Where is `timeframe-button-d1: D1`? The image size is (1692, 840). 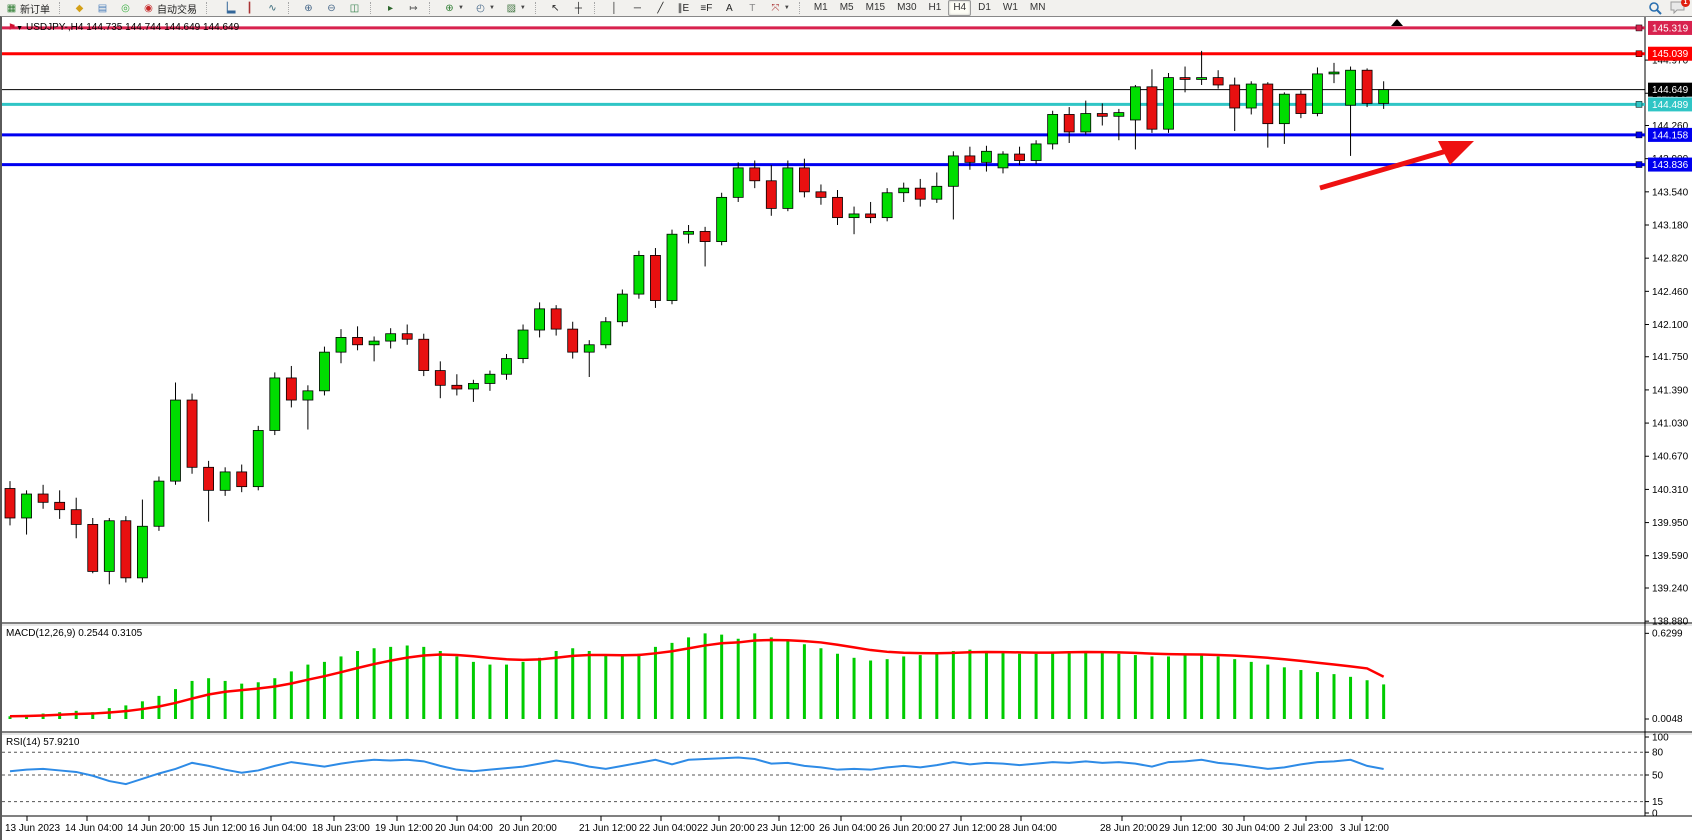 timeframe-button-d1: D1 is located at coordinates (984, 7).